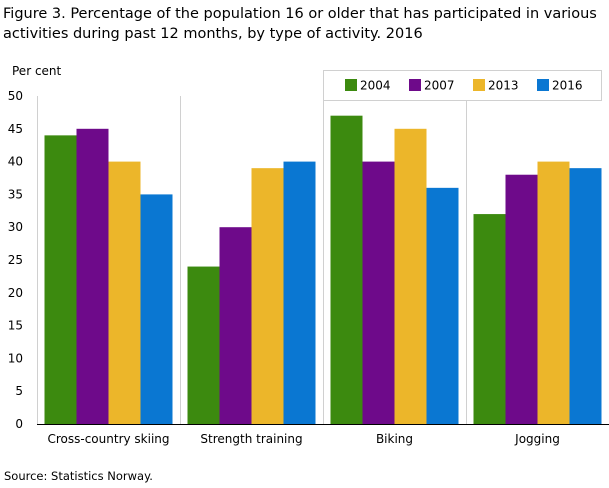  Describe the element at coordinates (78, 476) in the screenshot. I see `source-note: Source: Statistics Norway.` at that location.